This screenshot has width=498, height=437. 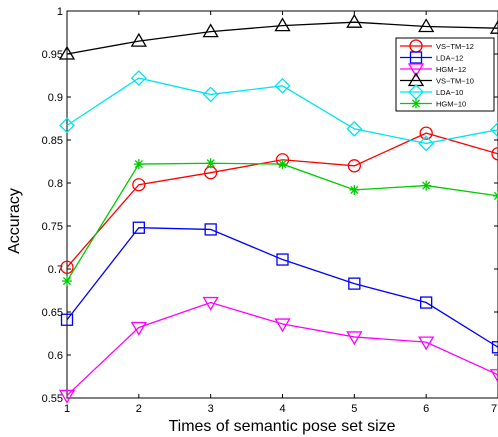 I want to click on y-tick-label: 0.55, so click(x=52, y=399).